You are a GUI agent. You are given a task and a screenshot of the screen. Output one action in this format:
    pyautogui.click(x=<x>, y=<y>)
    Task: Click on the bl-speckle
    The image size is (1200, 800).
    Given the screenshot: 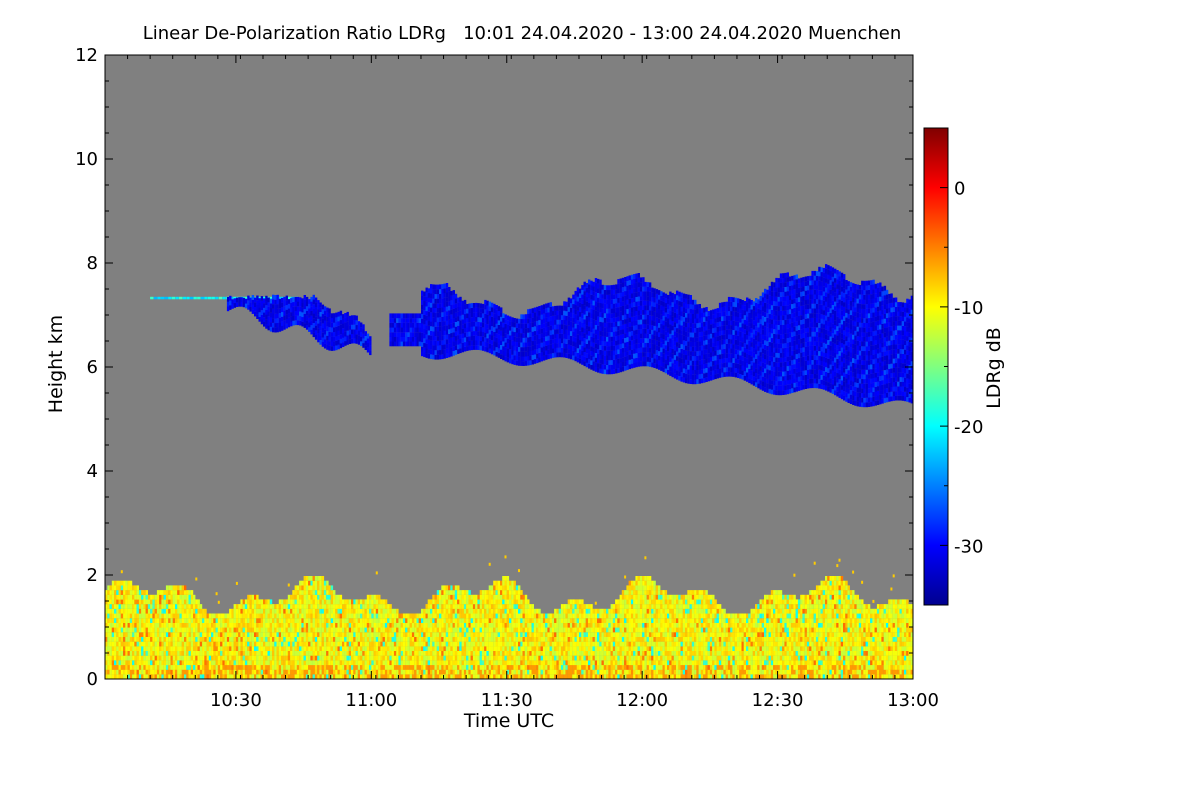 What is the action you would take?
    pyautogui.click(x=505, y=557)
    